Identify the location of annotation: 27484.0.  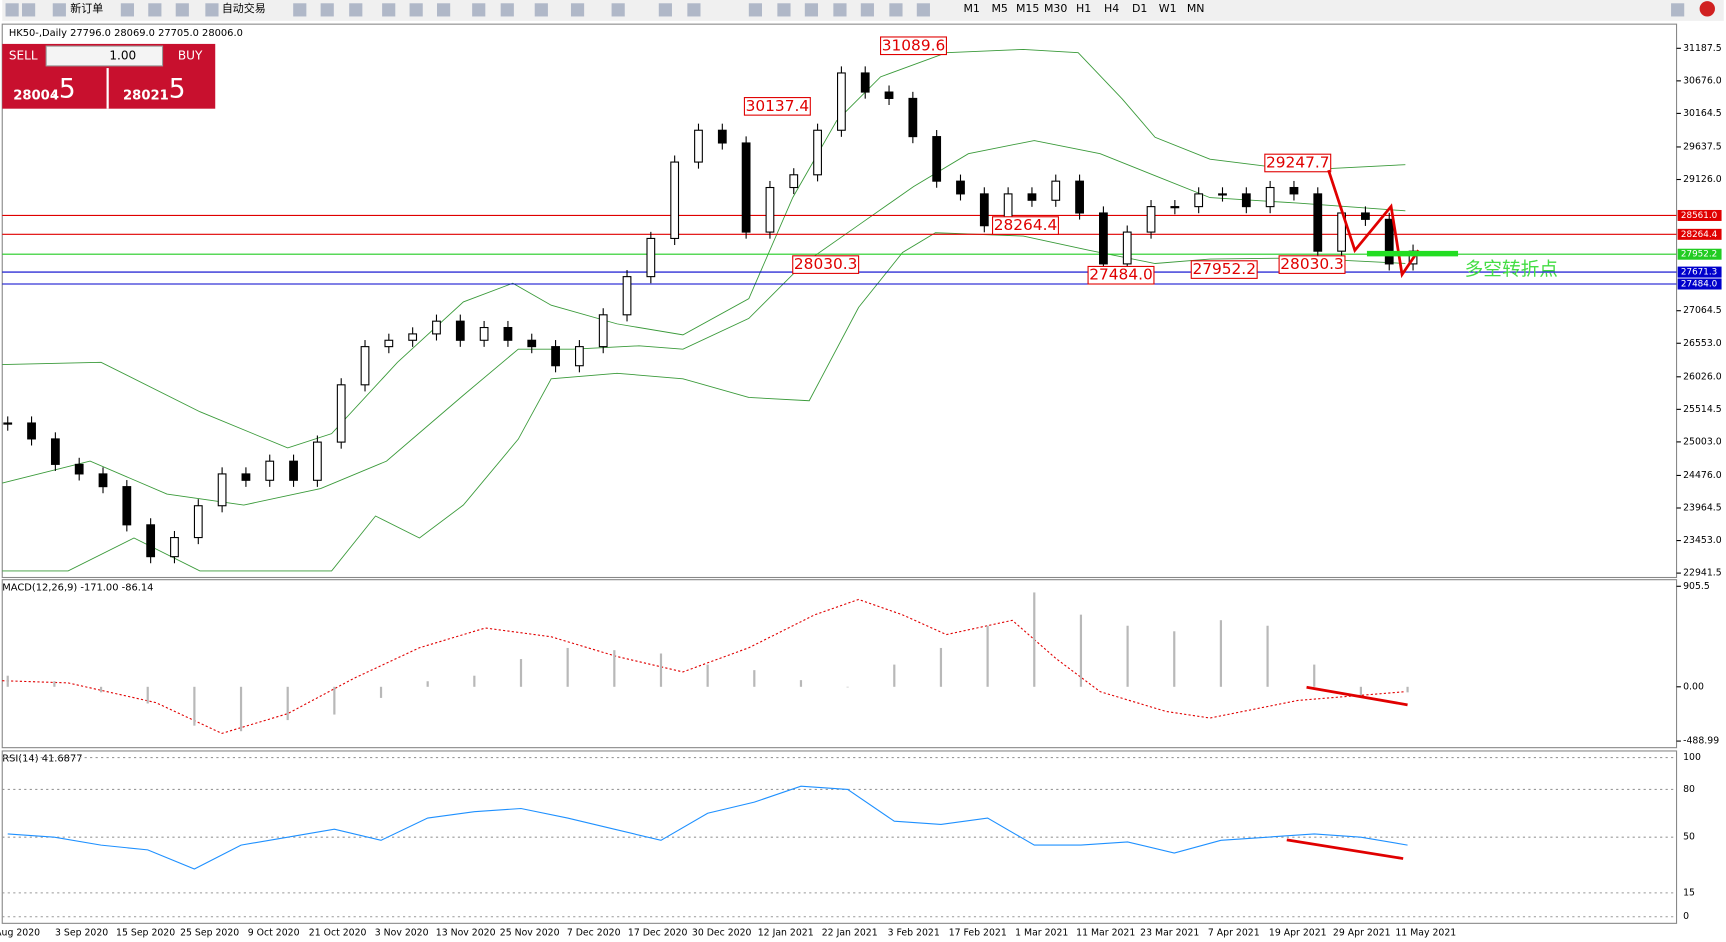
(1121, 275).